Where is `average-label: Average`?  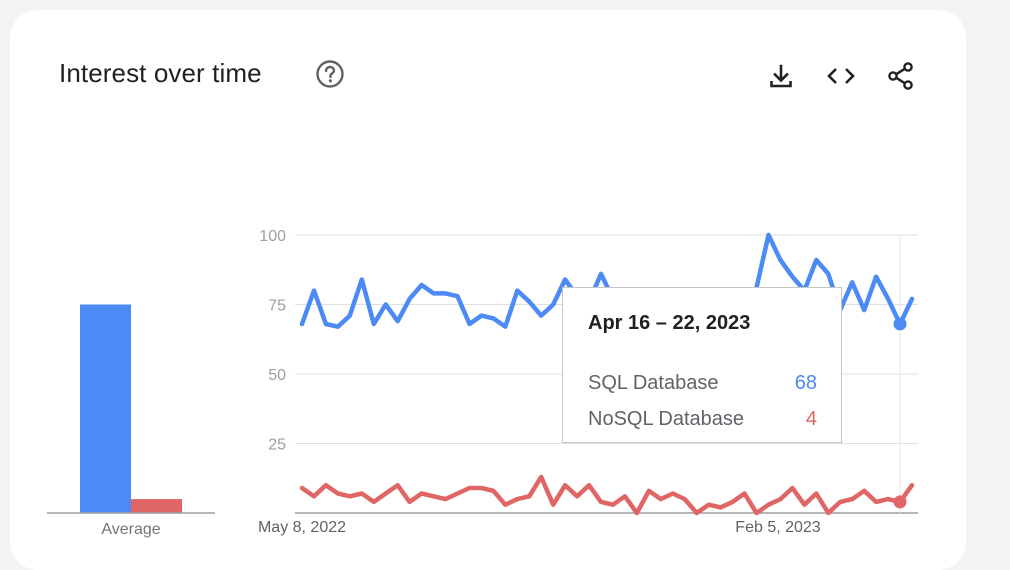
average-label: Average is located at coordinates (130, 529).